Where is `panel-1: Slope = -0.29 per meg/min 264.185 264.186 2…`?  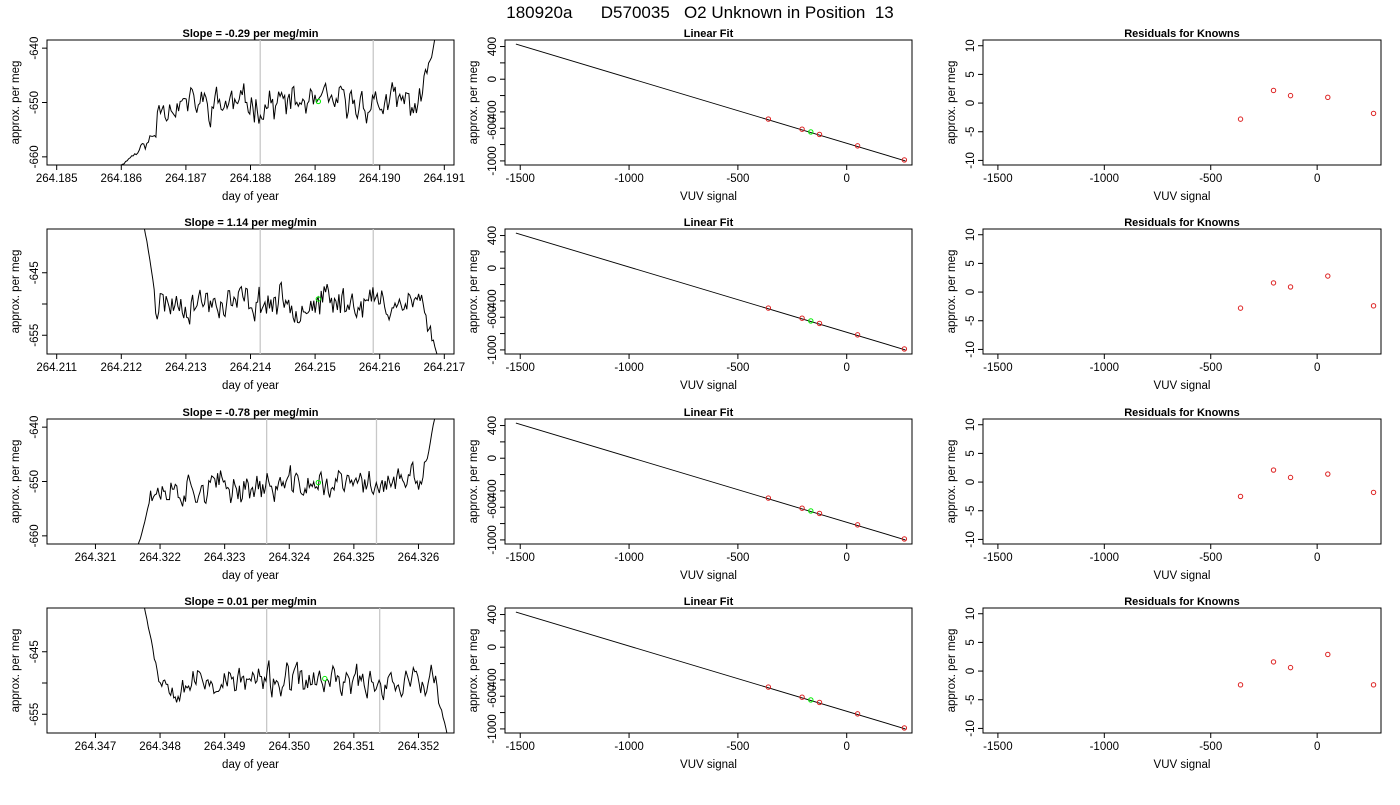
panel-1: Slope = -0.29 per meg/min 264.185 264.186 2… is located at coordinates (237, 115).